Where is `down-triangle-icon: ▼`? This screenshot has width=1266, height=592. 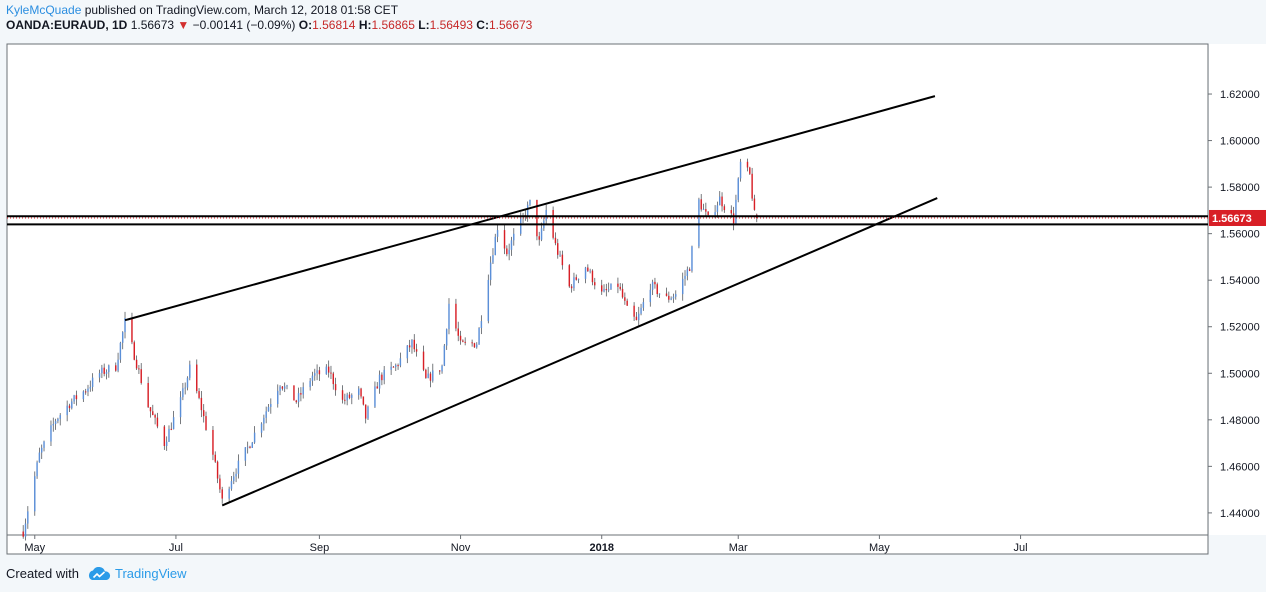
down-triangle-icon: ▼ is located at coordinates (183, 25).